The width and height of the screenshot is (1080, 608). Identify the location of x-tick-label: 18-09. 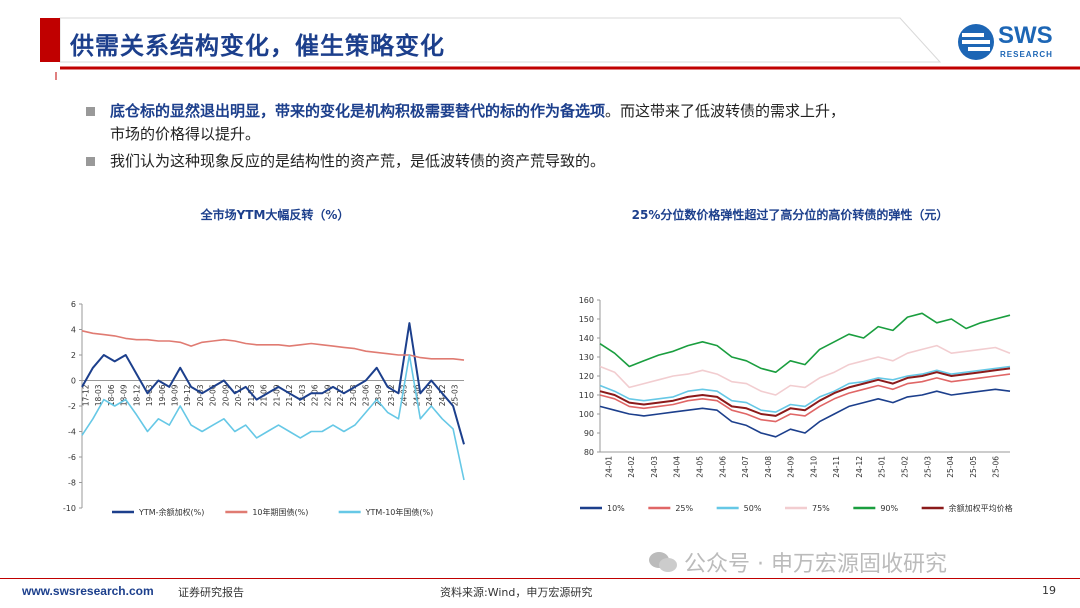
(124, 395).